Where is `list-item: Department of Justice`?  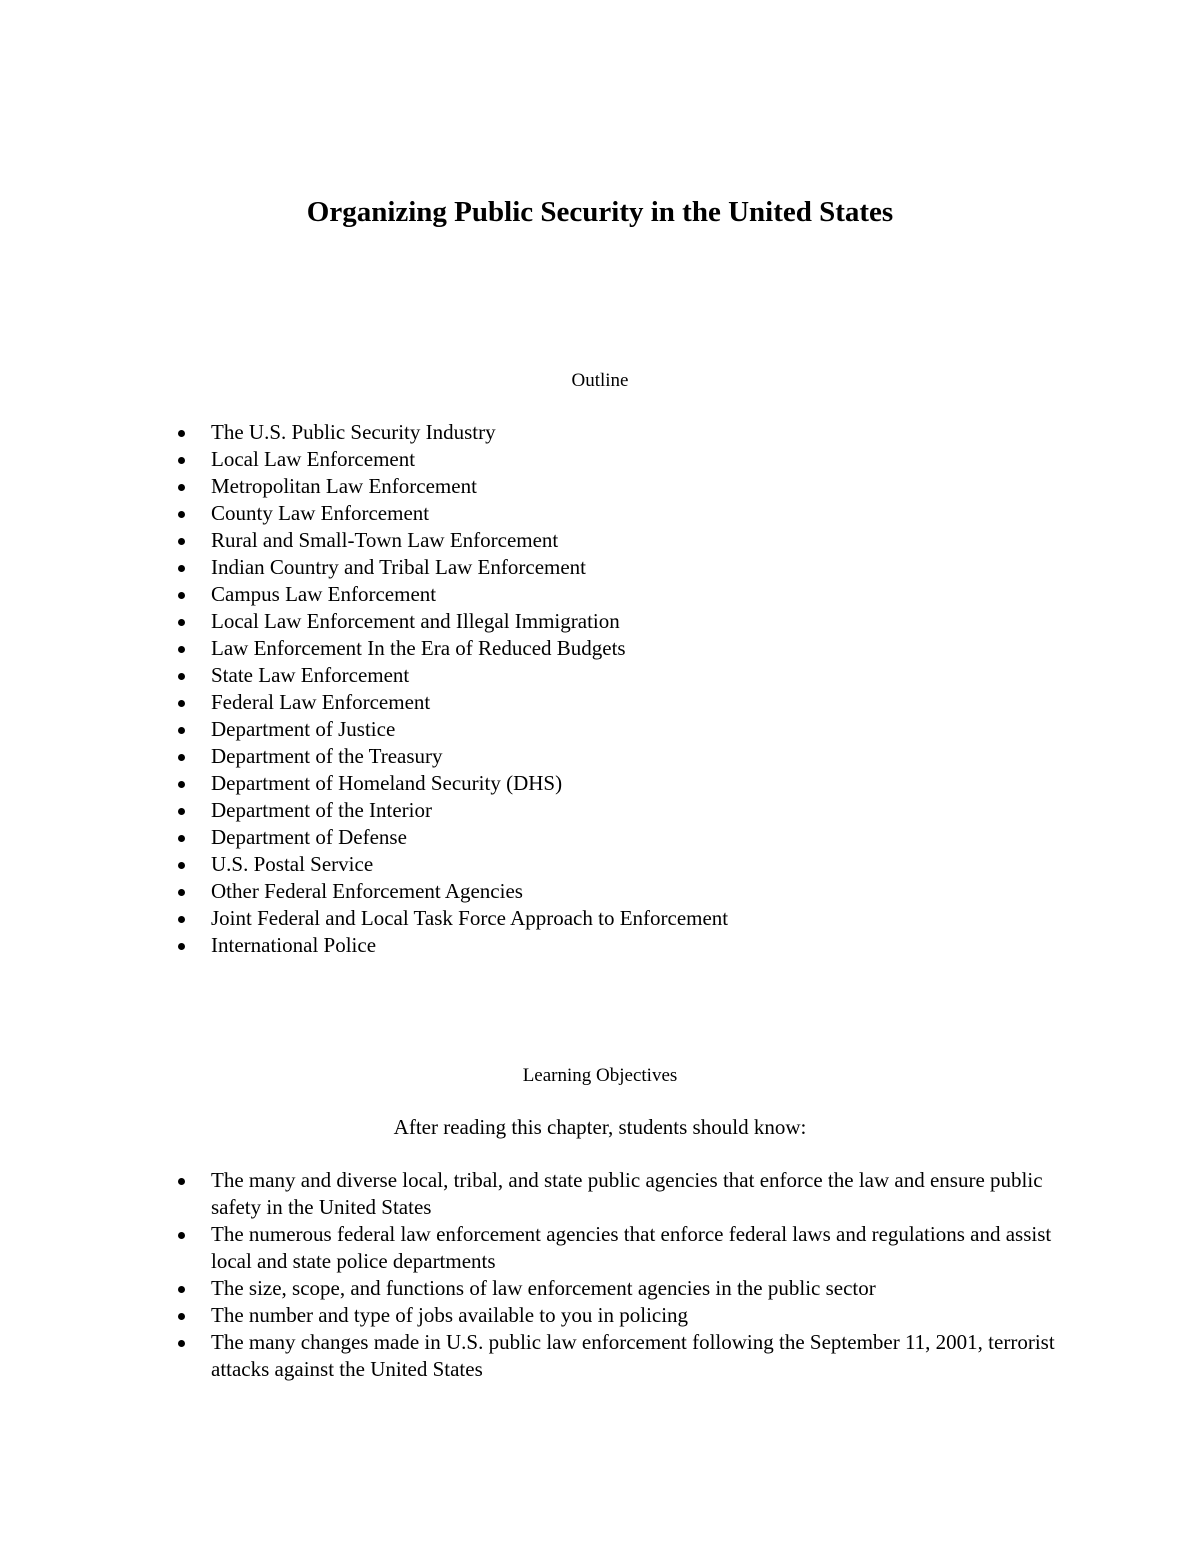
list-item: Department of Justice is located at coordinates (626, 729).